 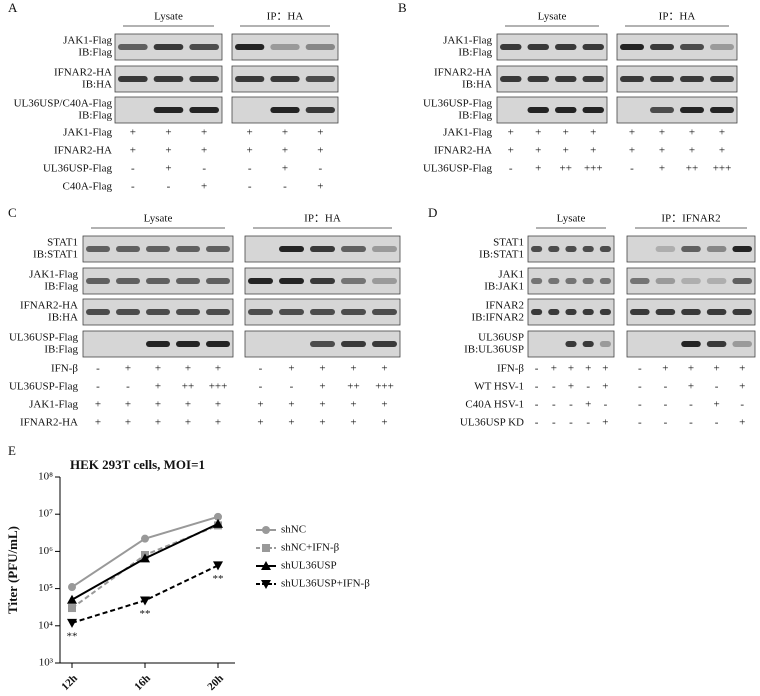 What do you see at coordinates (158, 219) in the screenshot?
I see `group-label: Lysate` at bounding box center [158, 219].